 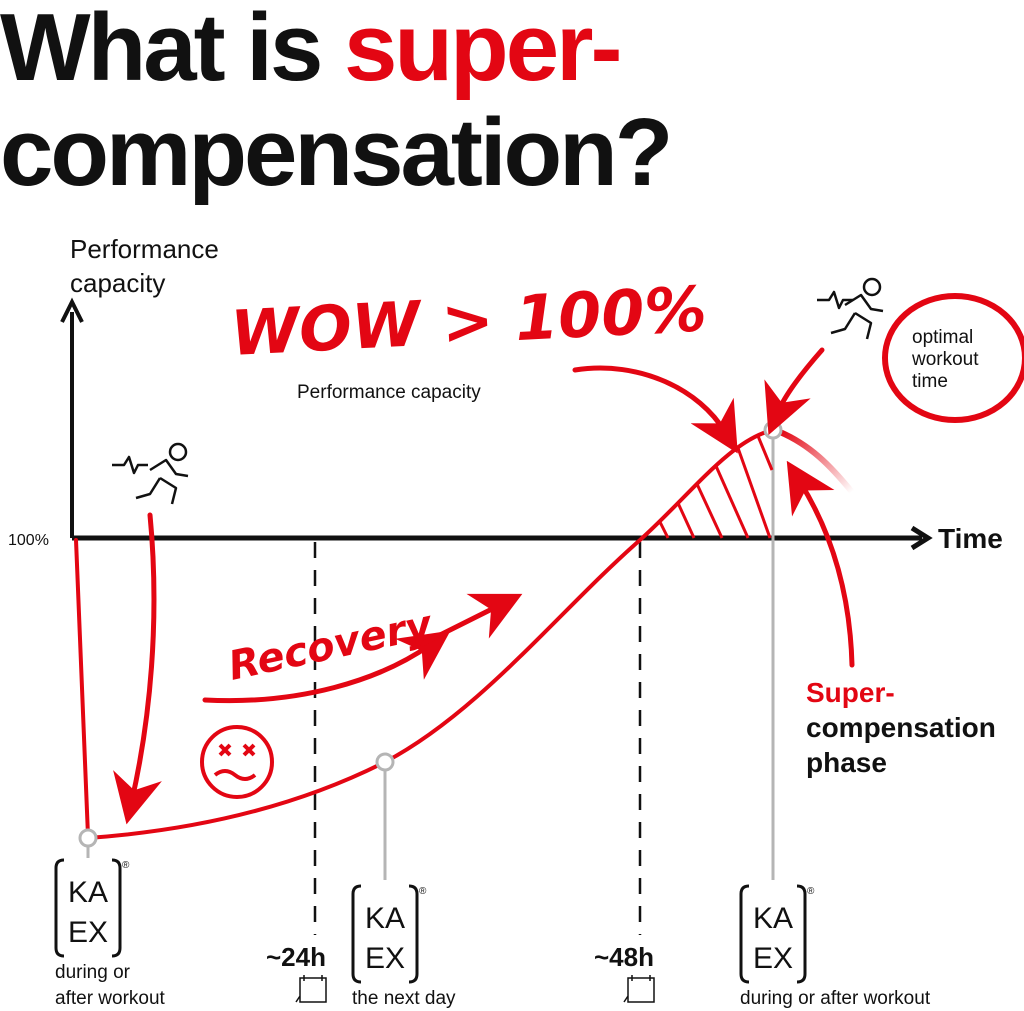 What do you see at coordinates (468, 321) in the screenshot?
I see `wow-annotation: WOW > 100%` at bounding box center [468, 321].